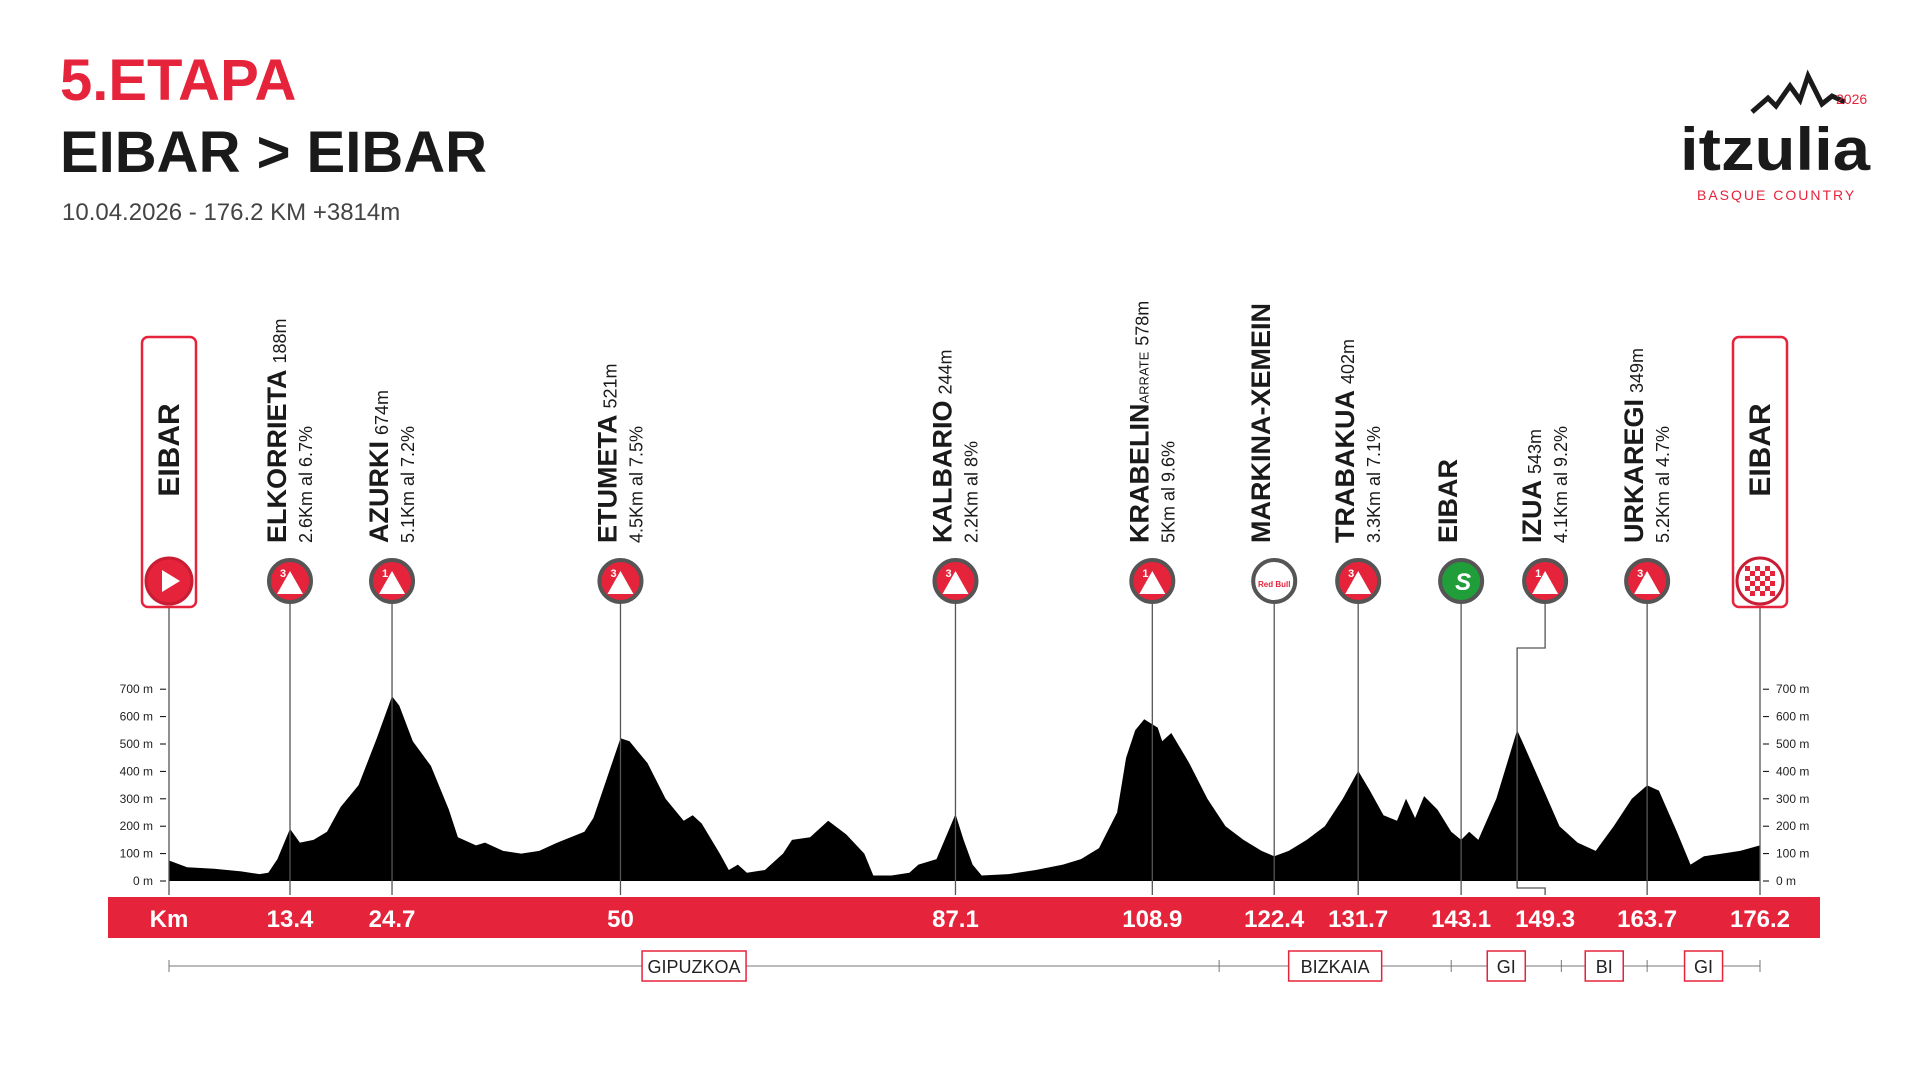 This screenshot has width=1920, height=1080. Describe the element at coordinates (1532, 511) in the screenshot. I see `point-name-text: IZUA` at that location.